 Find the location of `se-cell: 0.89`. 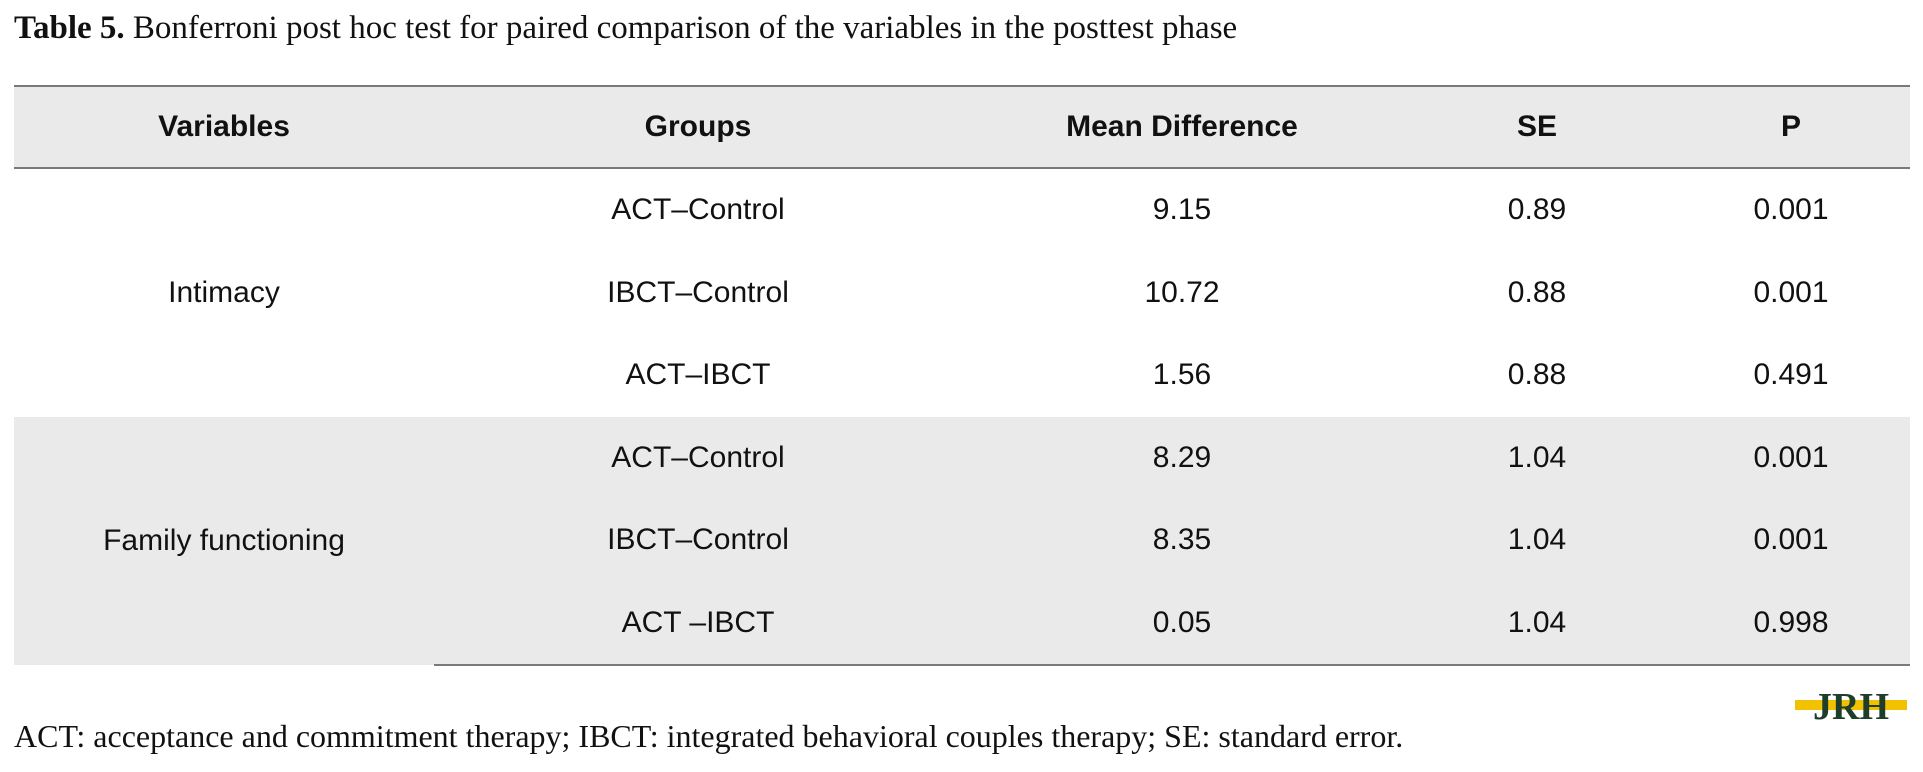

se-cell: 0.89 is located at coordinates (1537, 210).